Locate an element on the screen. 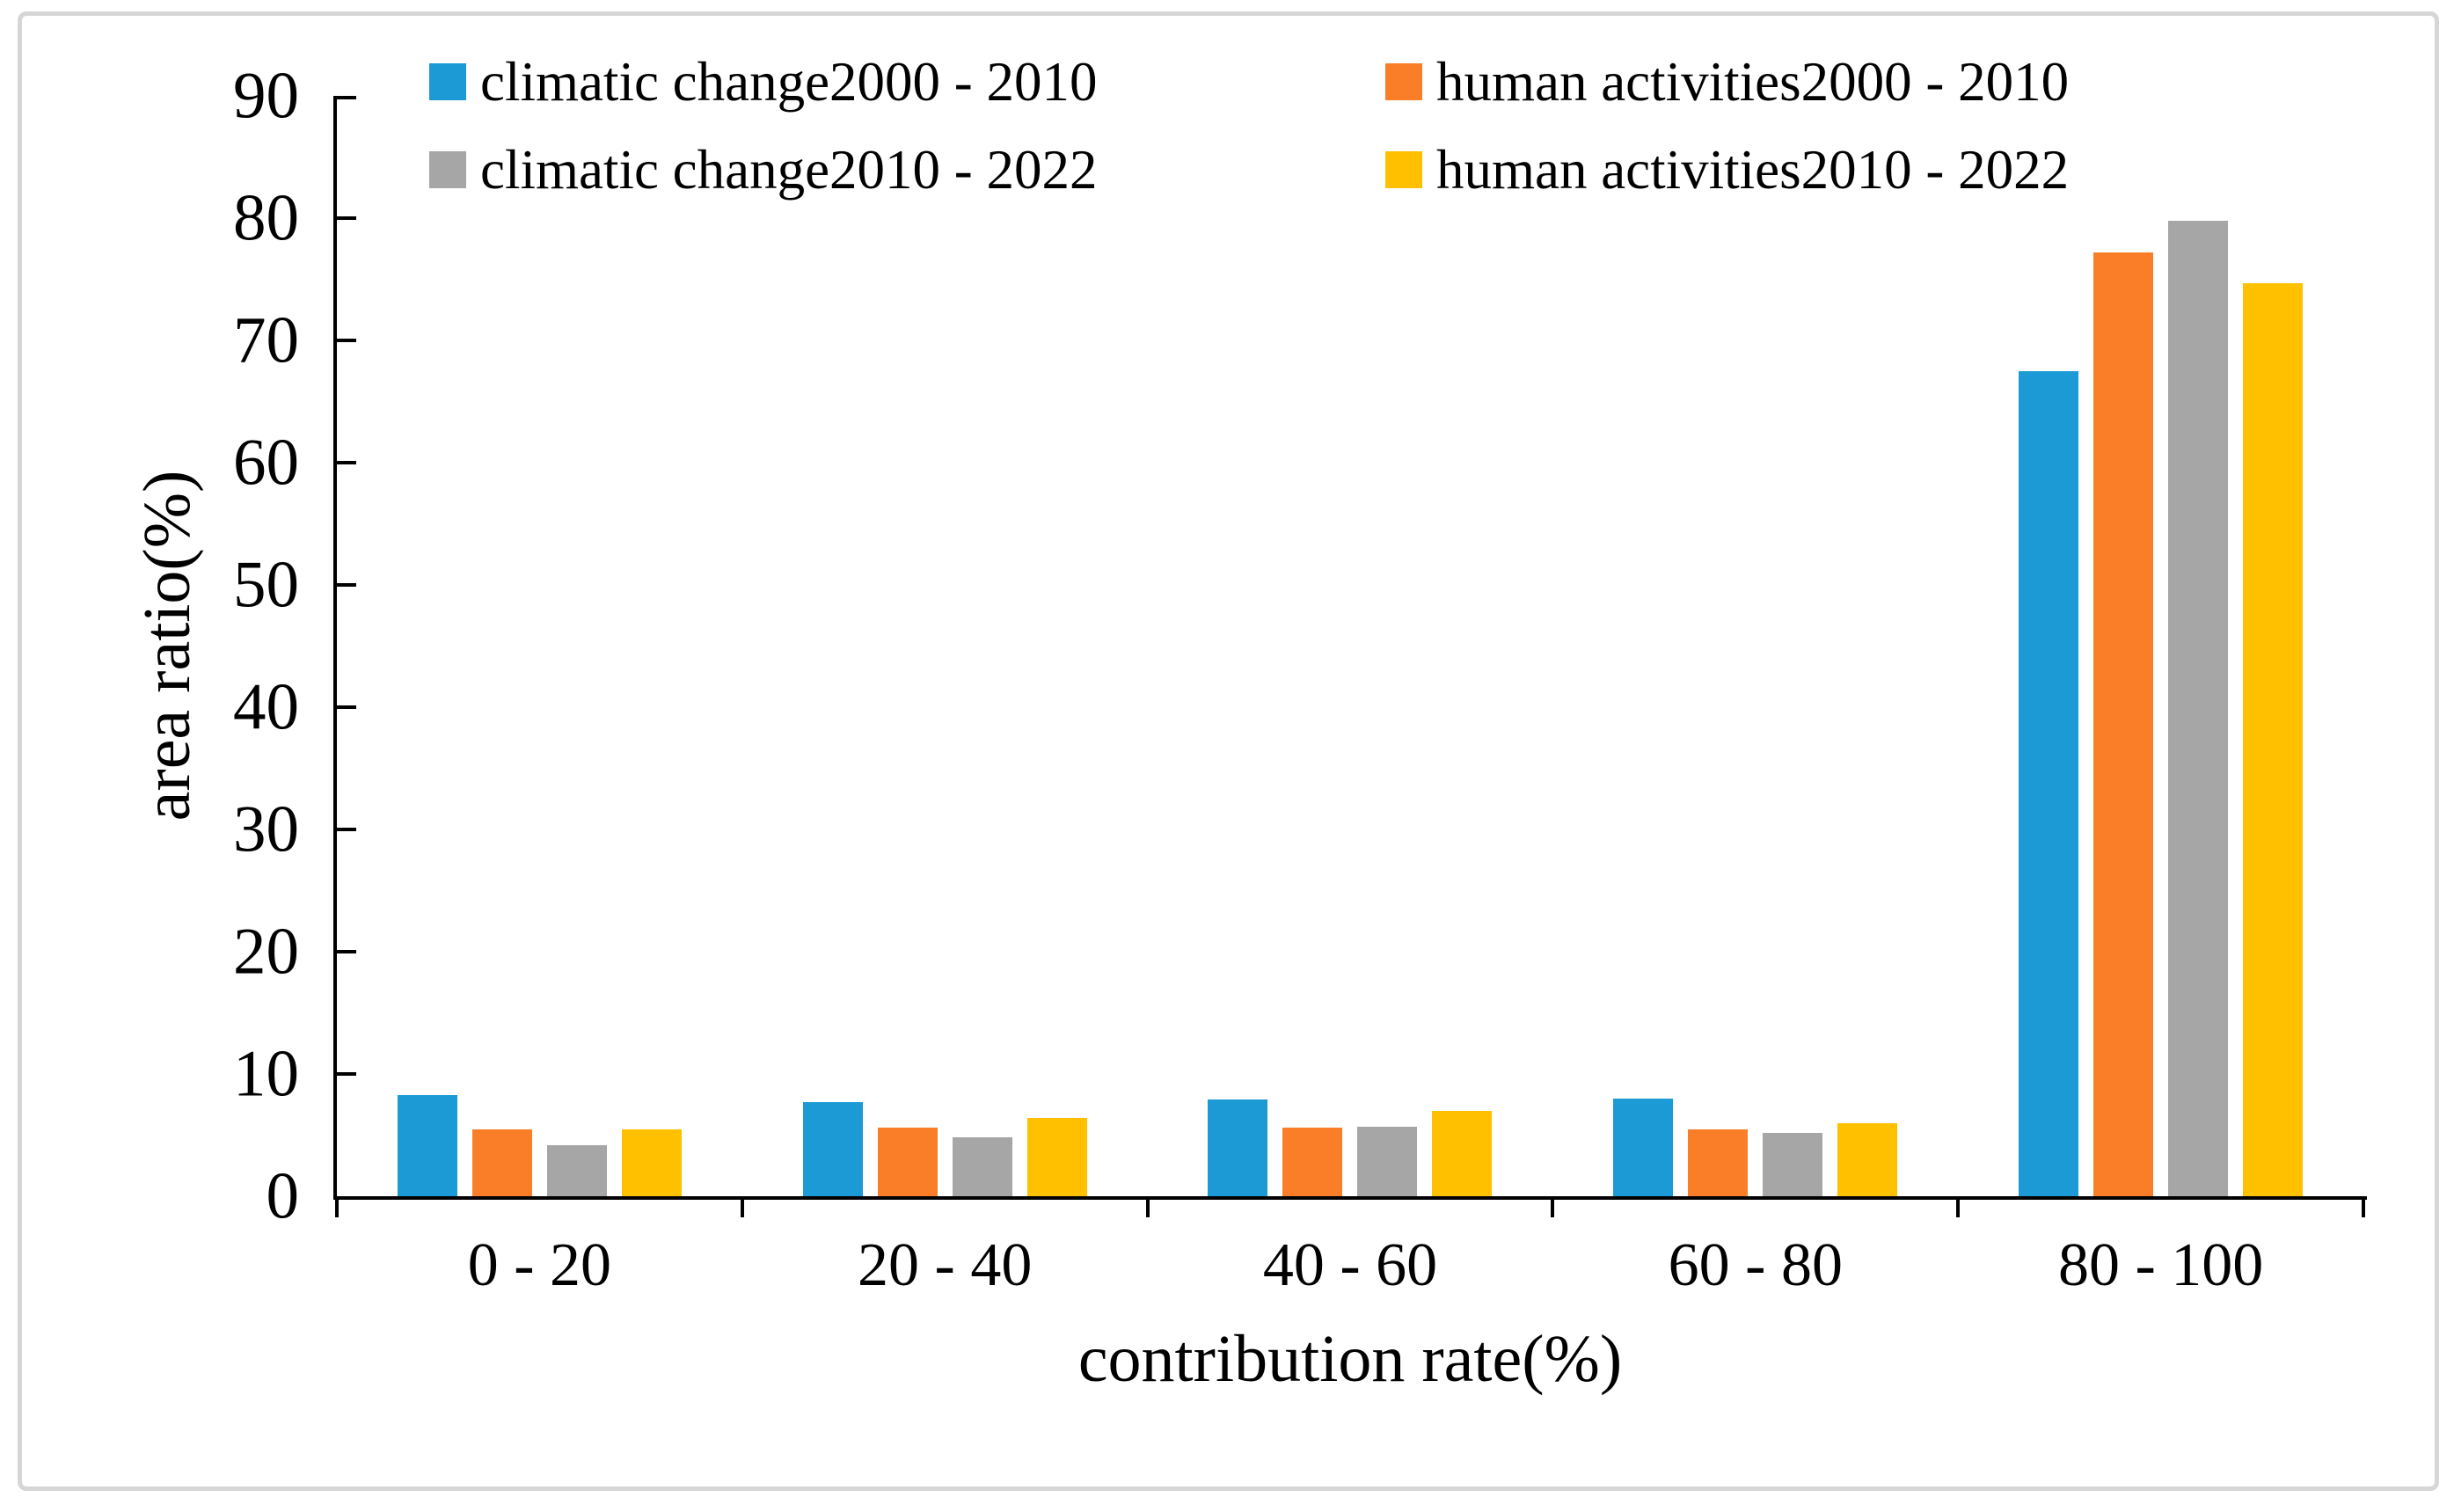 Image resolution: width=2454 pixels, height=1512 pixels. y-axis-line is located at coordinates (335, 648).